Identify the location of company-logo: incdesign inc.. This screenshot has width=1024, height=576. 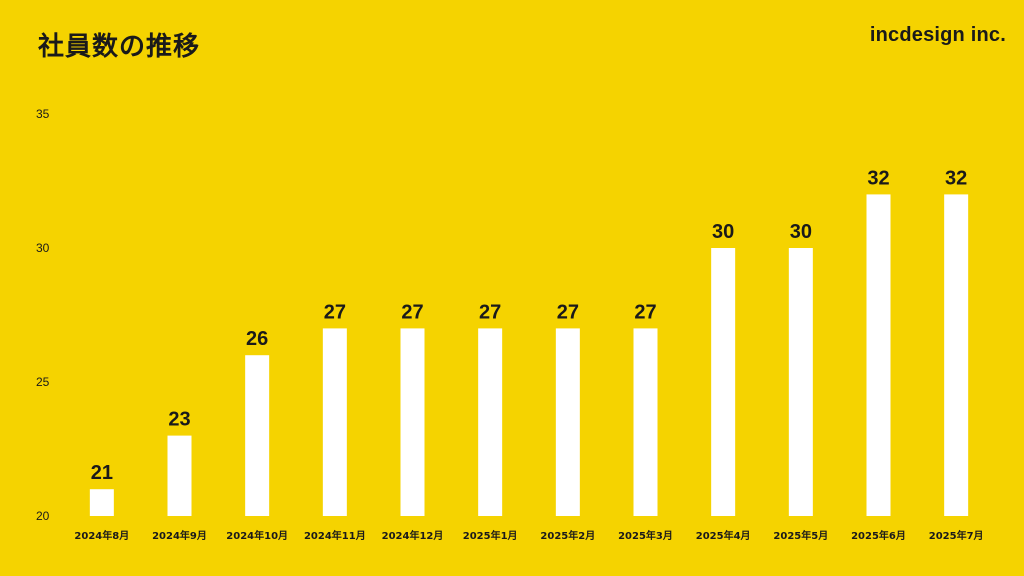
(937, 35).